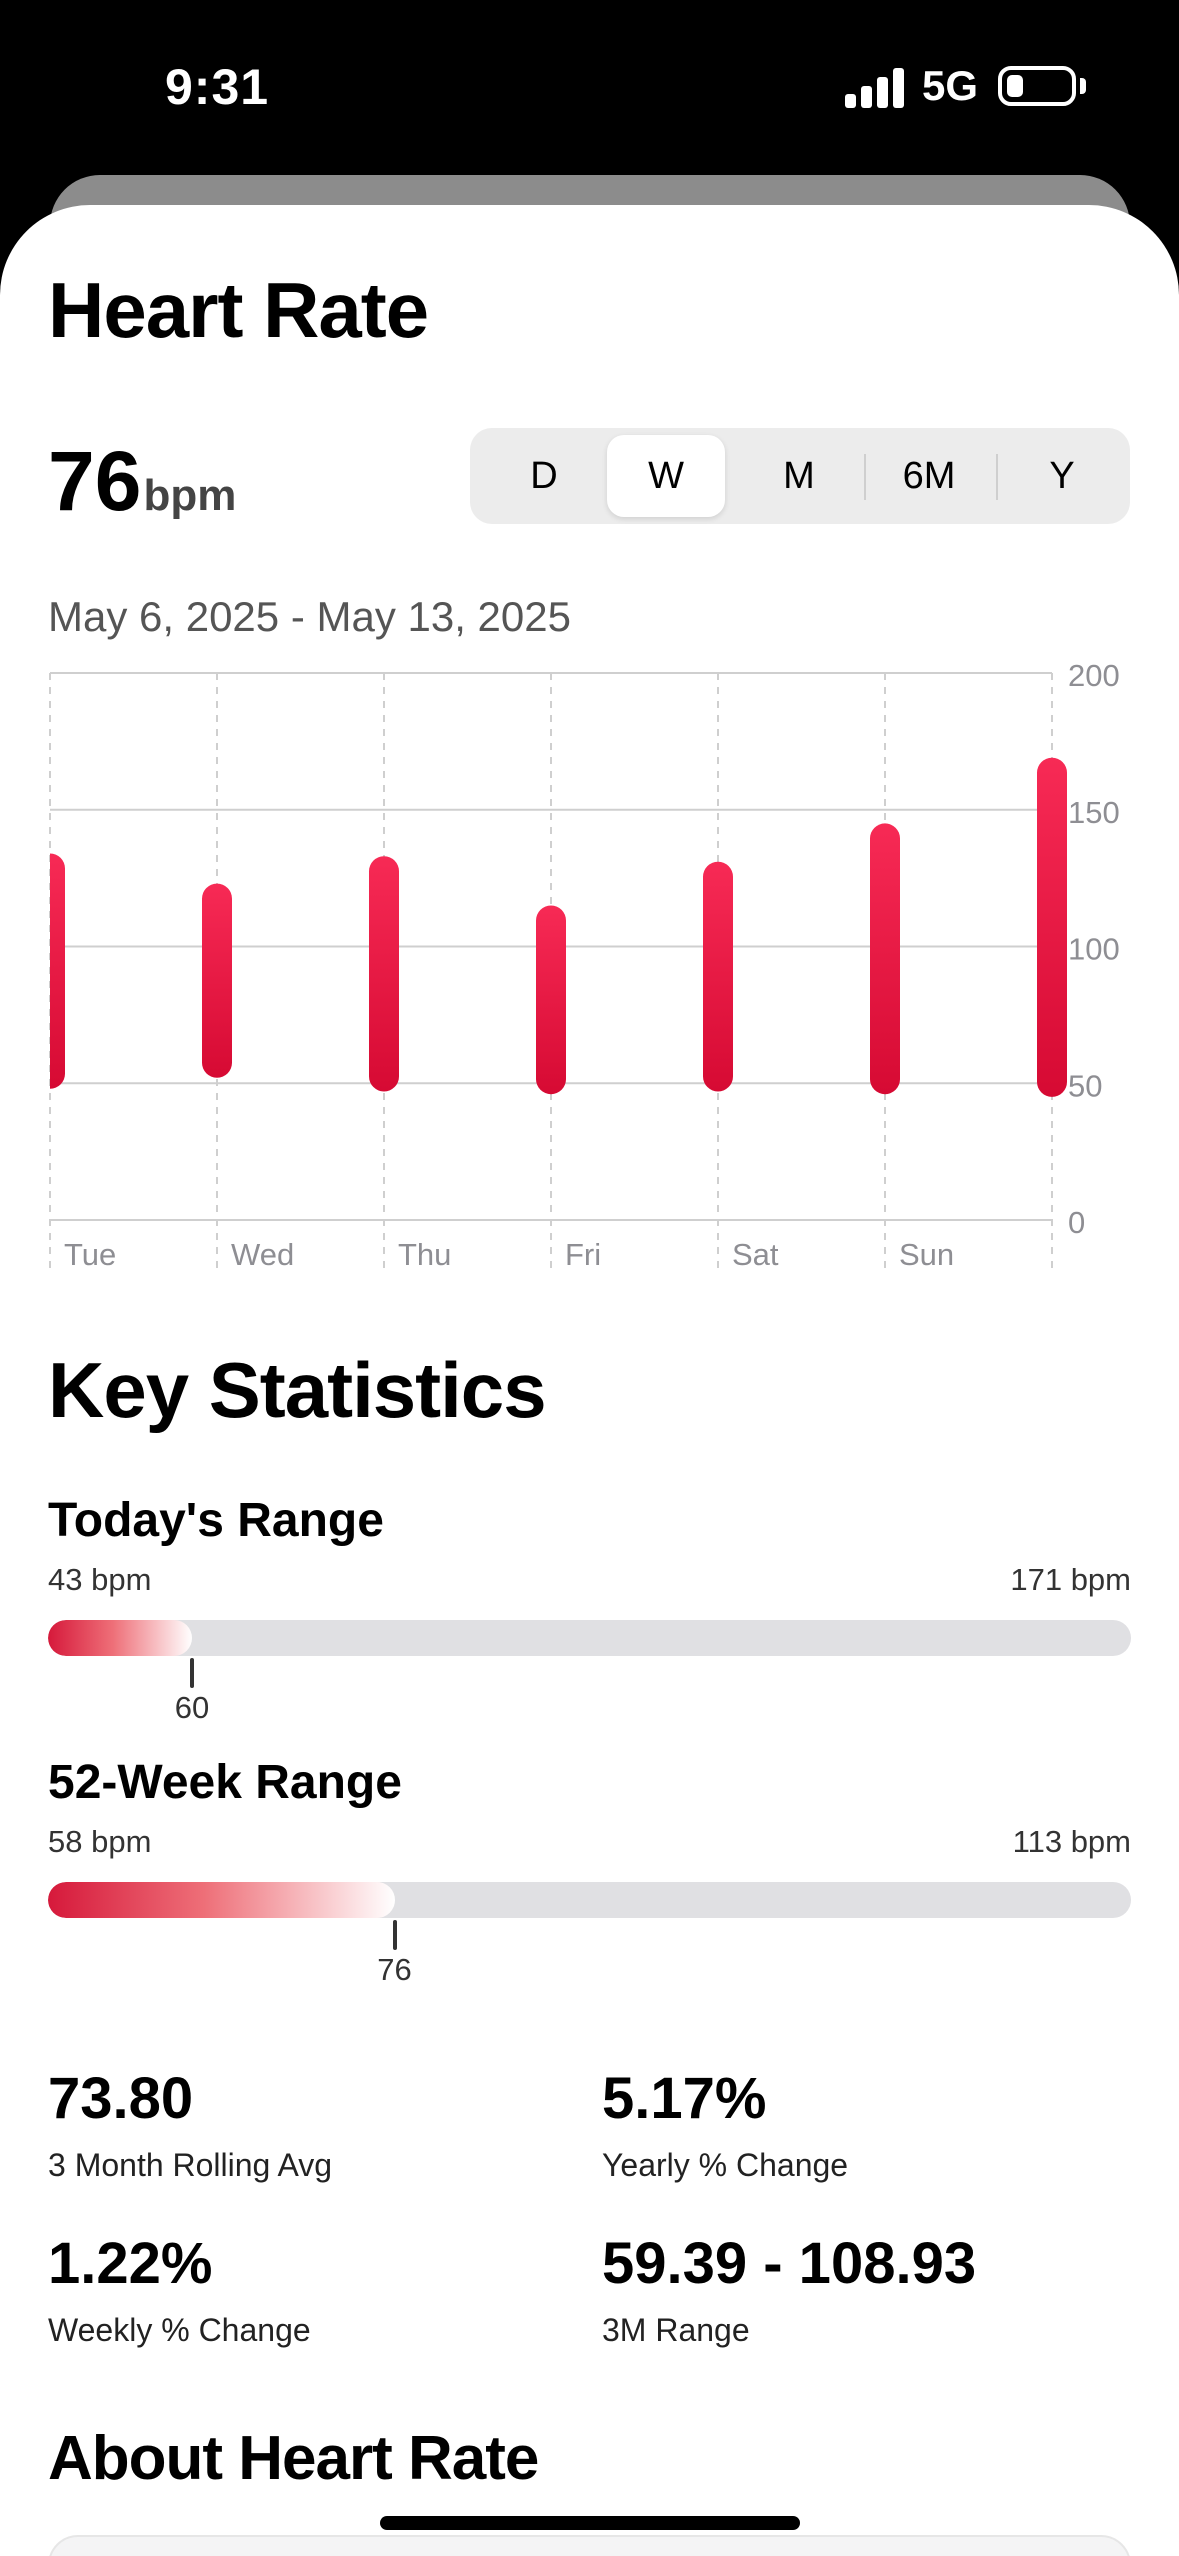 The height and width of the screenshot is (2556, 1179). I want to click on week52-range-fill, so click(221, 1900).